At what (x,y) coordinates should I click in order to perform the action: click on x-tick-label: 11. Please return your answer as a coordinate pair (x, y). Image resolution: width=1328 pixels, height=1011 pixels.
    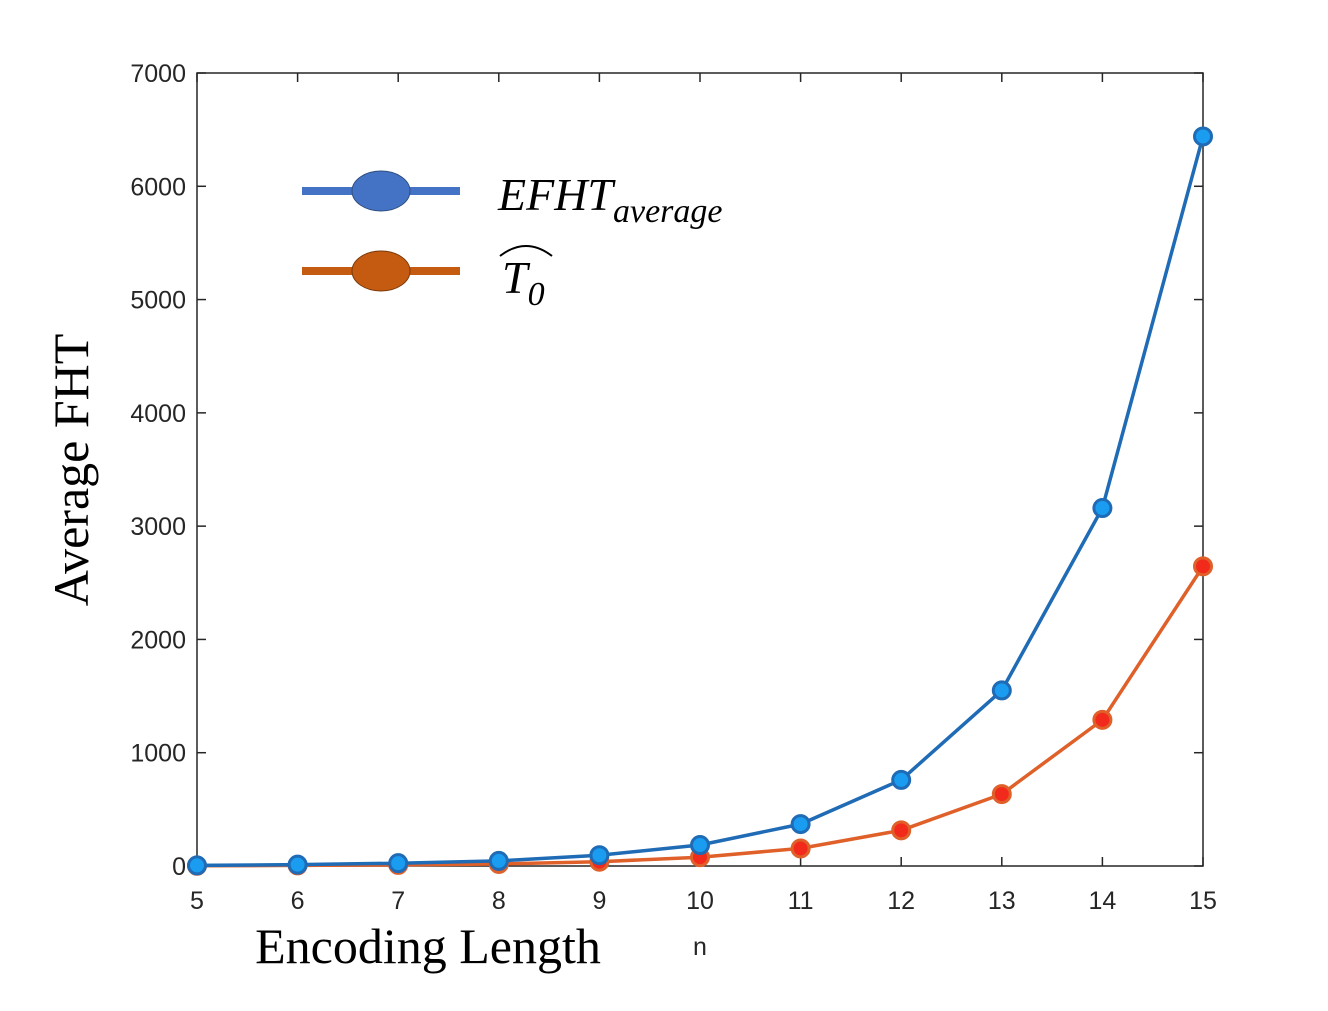
    Looking at the image, I should click on (801, 901).